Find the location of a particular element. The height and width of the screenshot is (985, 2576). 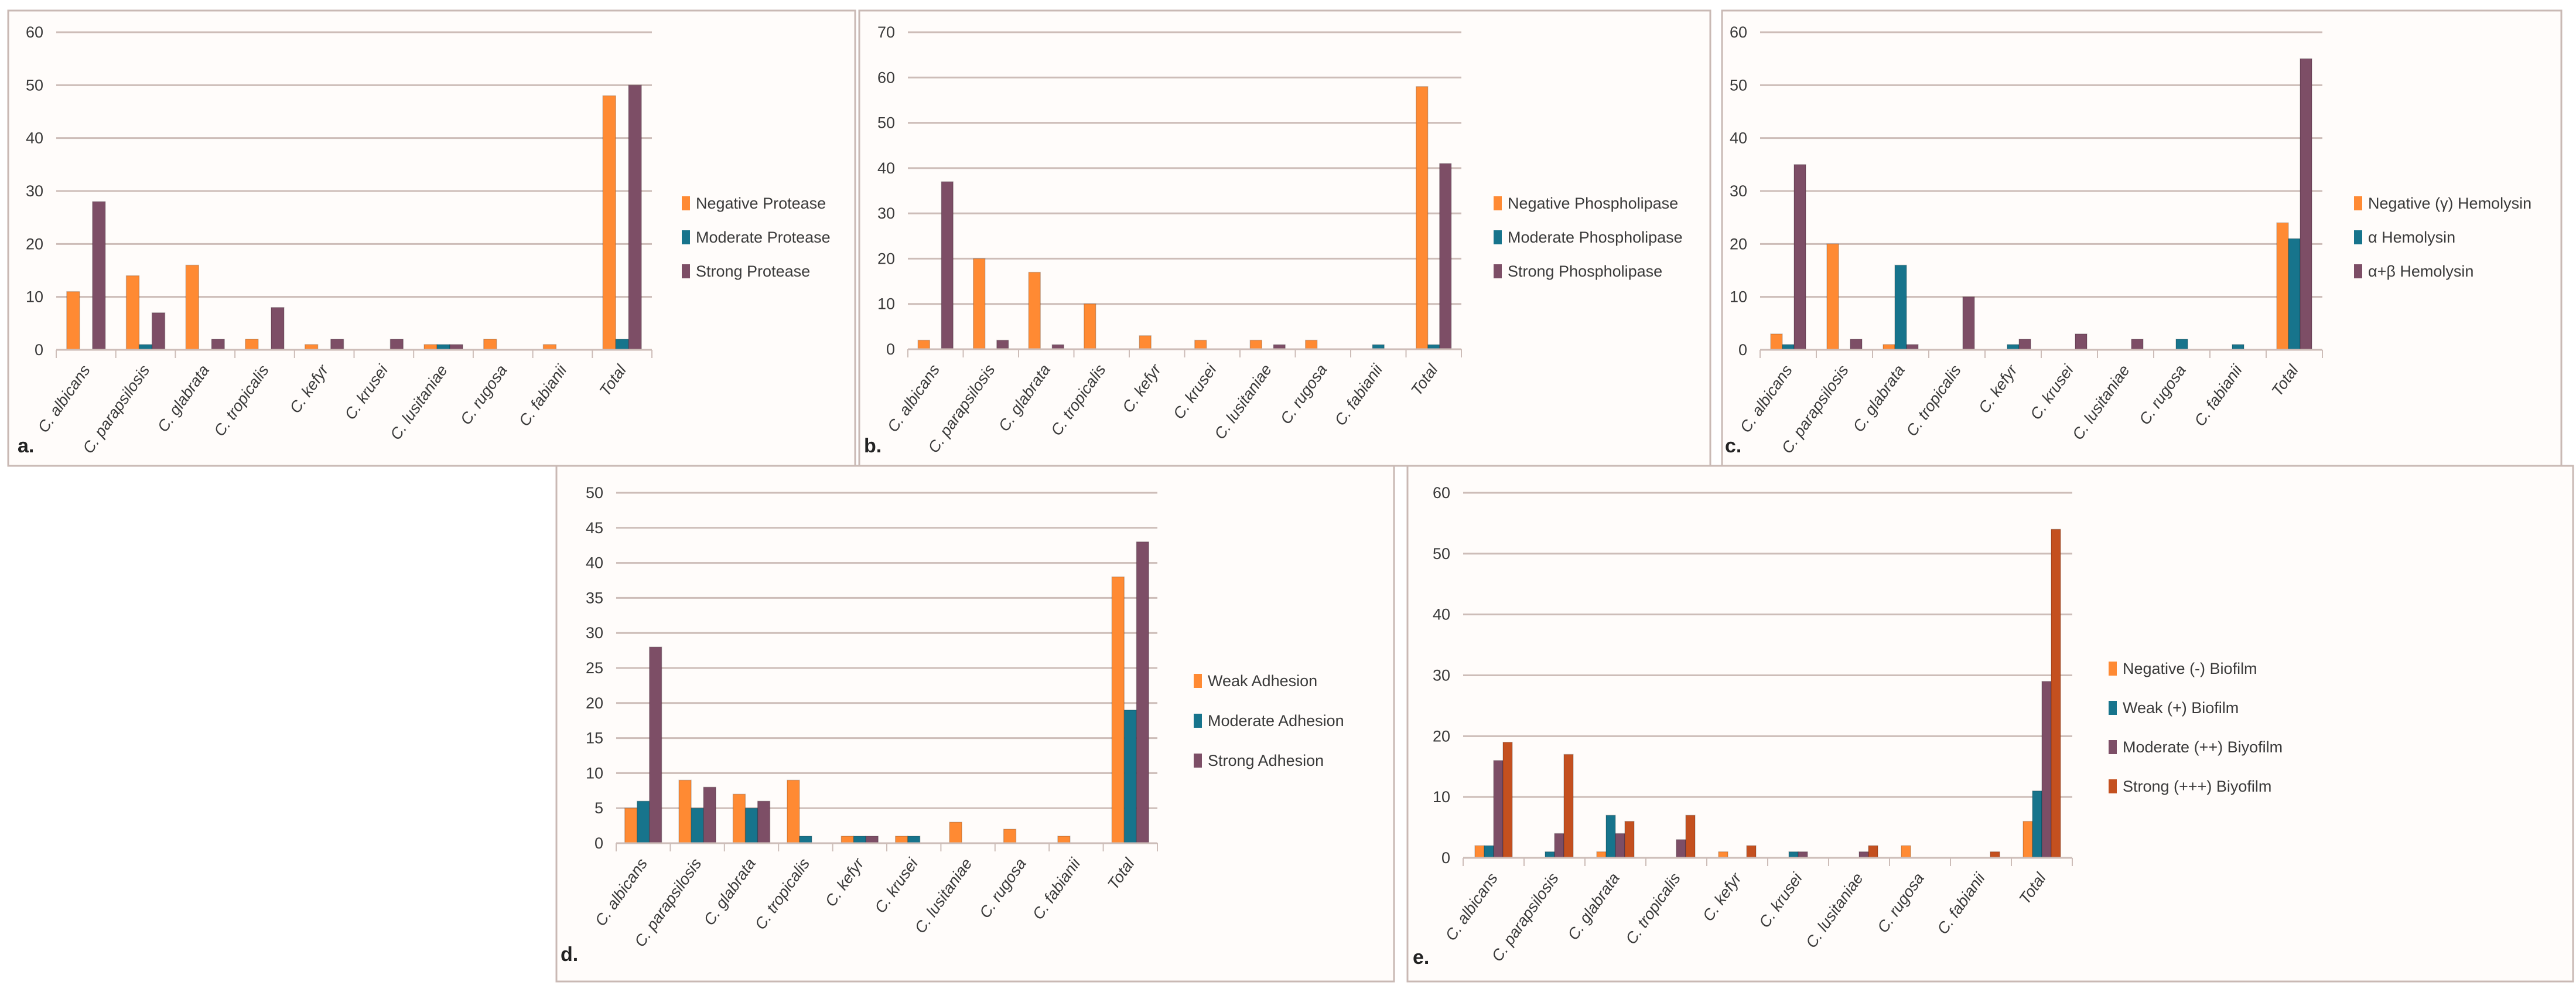

y-tick-label: 30 is located at coordinates (595, 633).